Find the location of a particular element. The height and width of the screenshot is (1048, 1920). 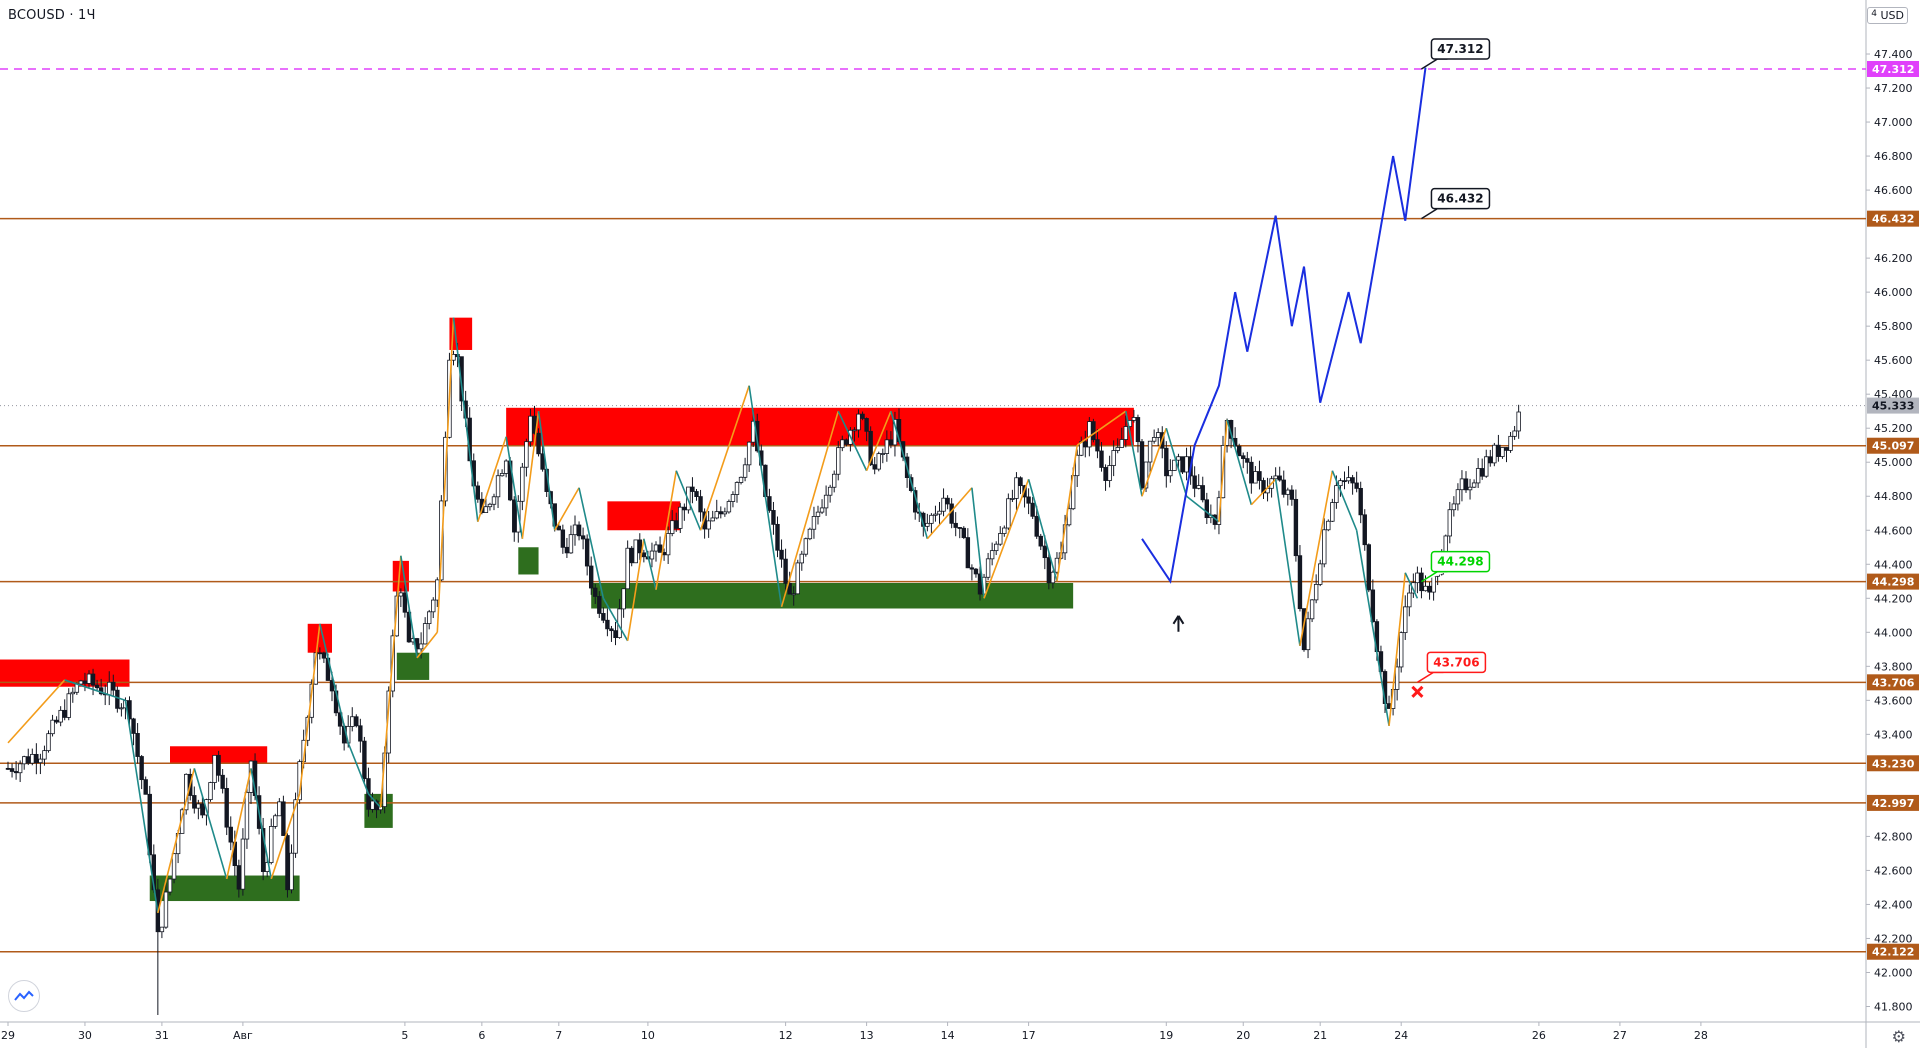

forecast-path is located at coordinates (1284, 325).